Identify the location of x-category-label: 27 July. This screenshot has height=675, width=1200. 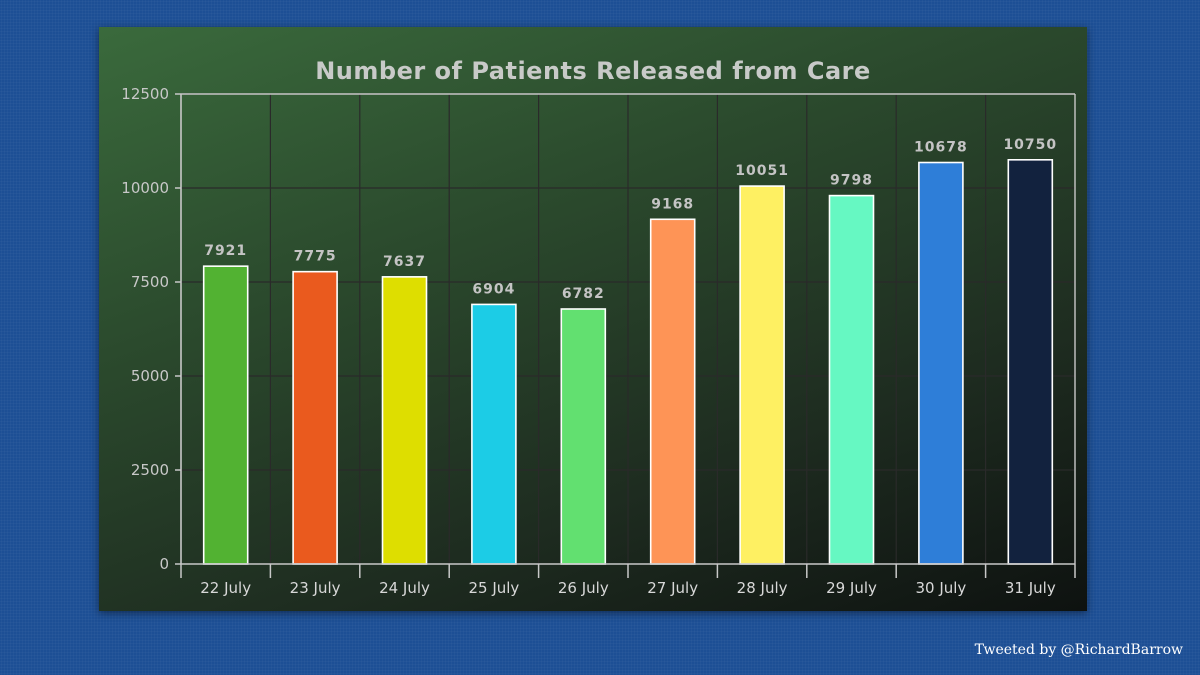
(672, 588).